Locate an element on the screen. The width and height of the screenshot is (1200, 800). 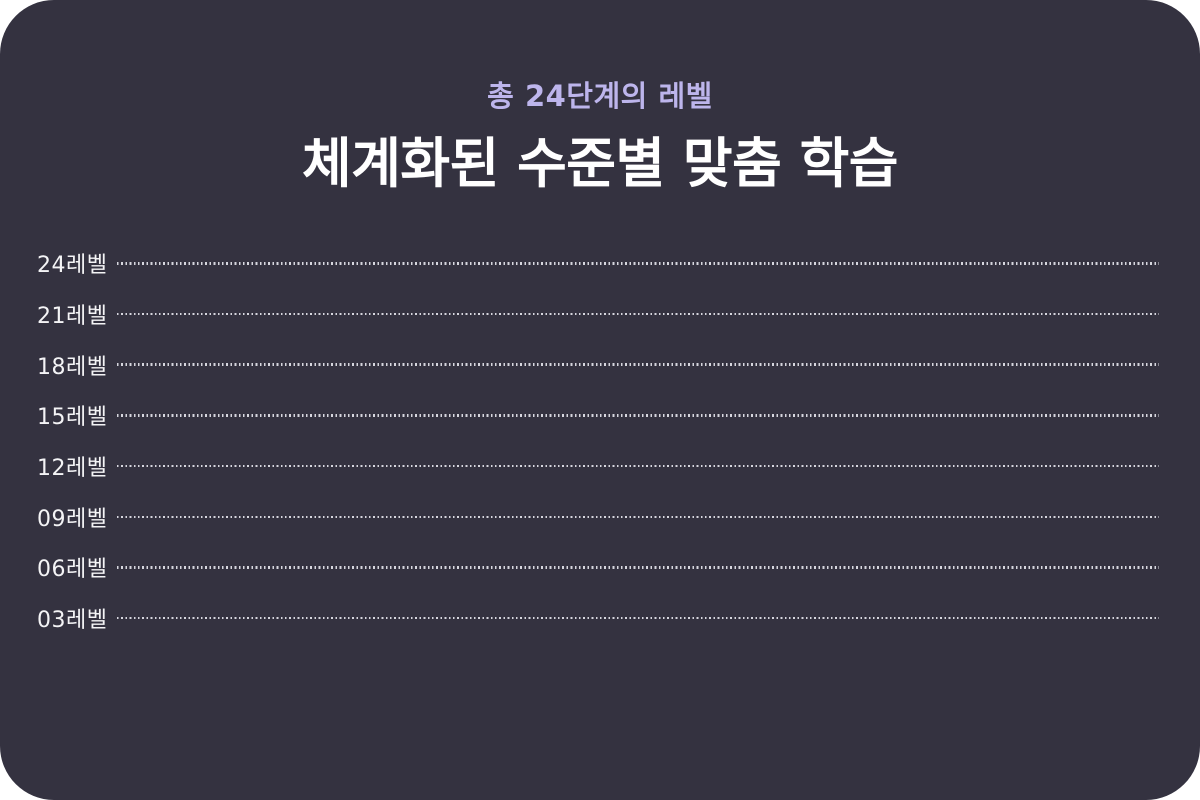
level-row: 24레벨 is located at coordinates (598, 263).